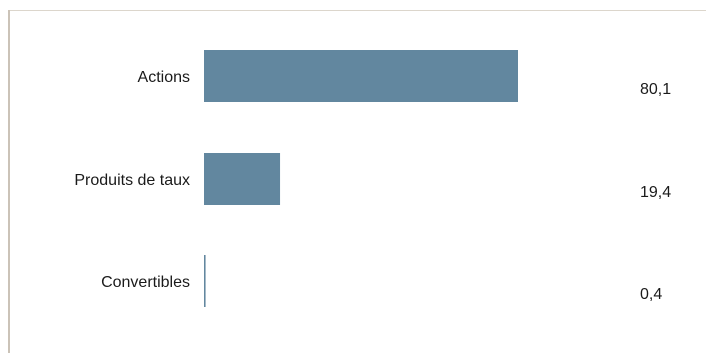 Image resolution: width=706 pixels, height=353 pixels. What do you see at coordinates (357, 10) in the screenshot?
I see `top-border` at bounding box center [357, 10].